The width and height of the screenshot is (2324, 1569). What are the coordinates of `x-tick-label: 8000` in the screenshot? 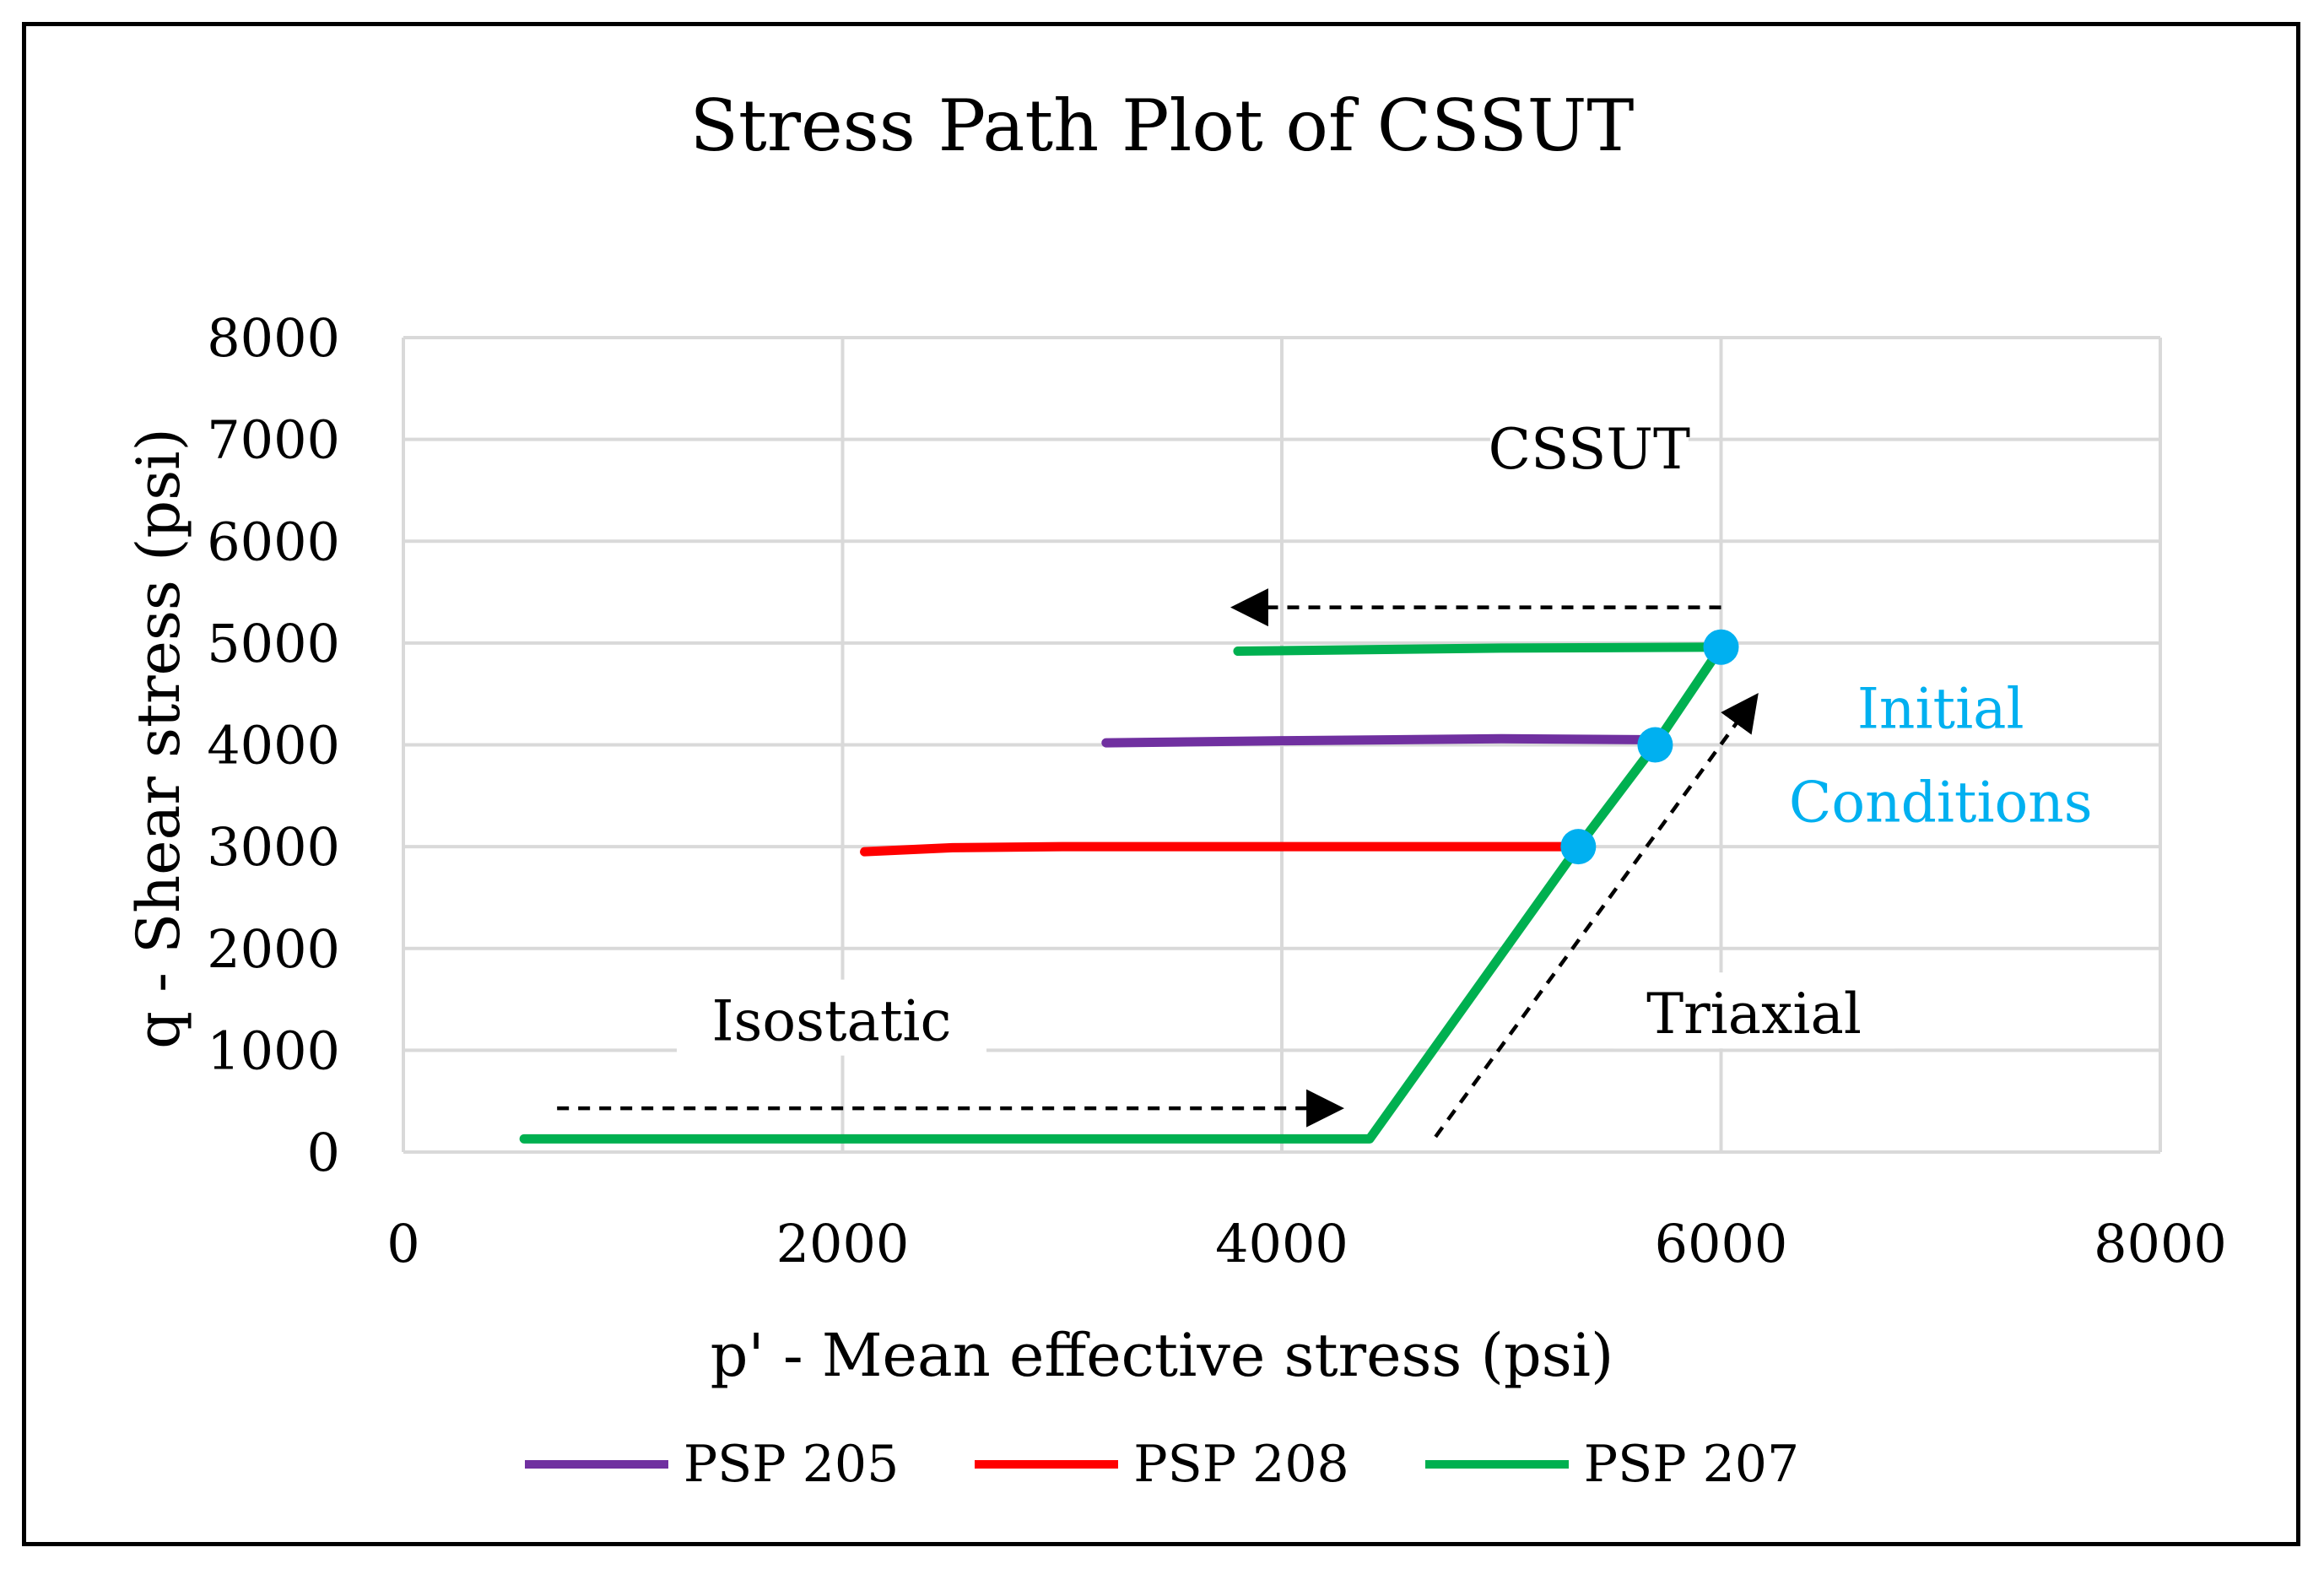 It's located at (2160, 1243).